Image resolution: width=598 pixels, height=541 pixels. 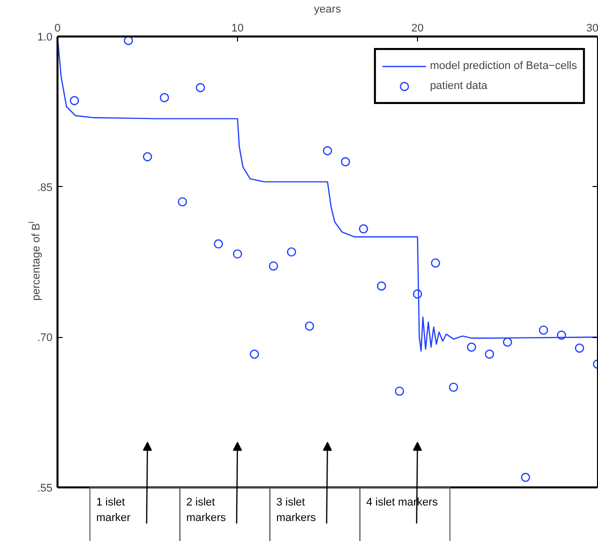 I want to click on x-tick-label: 30, so click(x=592, y=28).